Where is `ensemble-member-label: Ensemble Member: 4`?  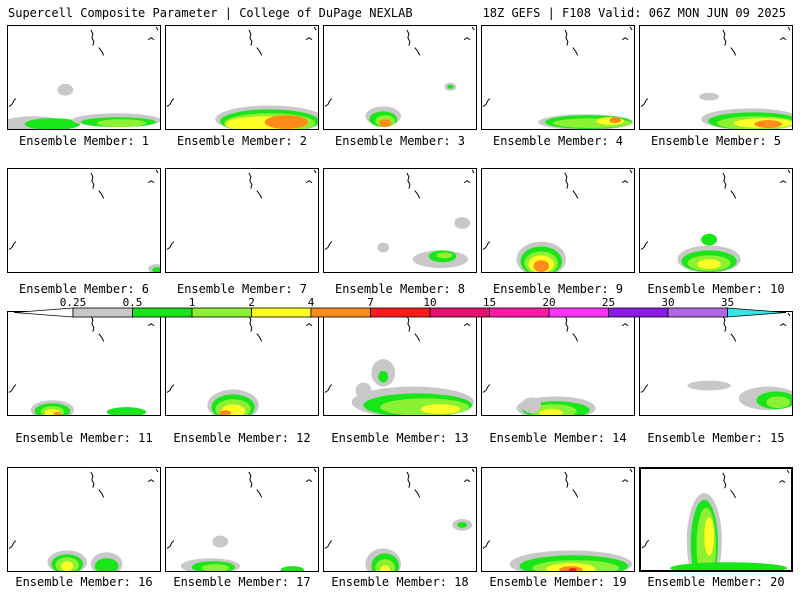
ensemble-member-label: Ensemble Member: 4 is located at coordinates (558, 141).